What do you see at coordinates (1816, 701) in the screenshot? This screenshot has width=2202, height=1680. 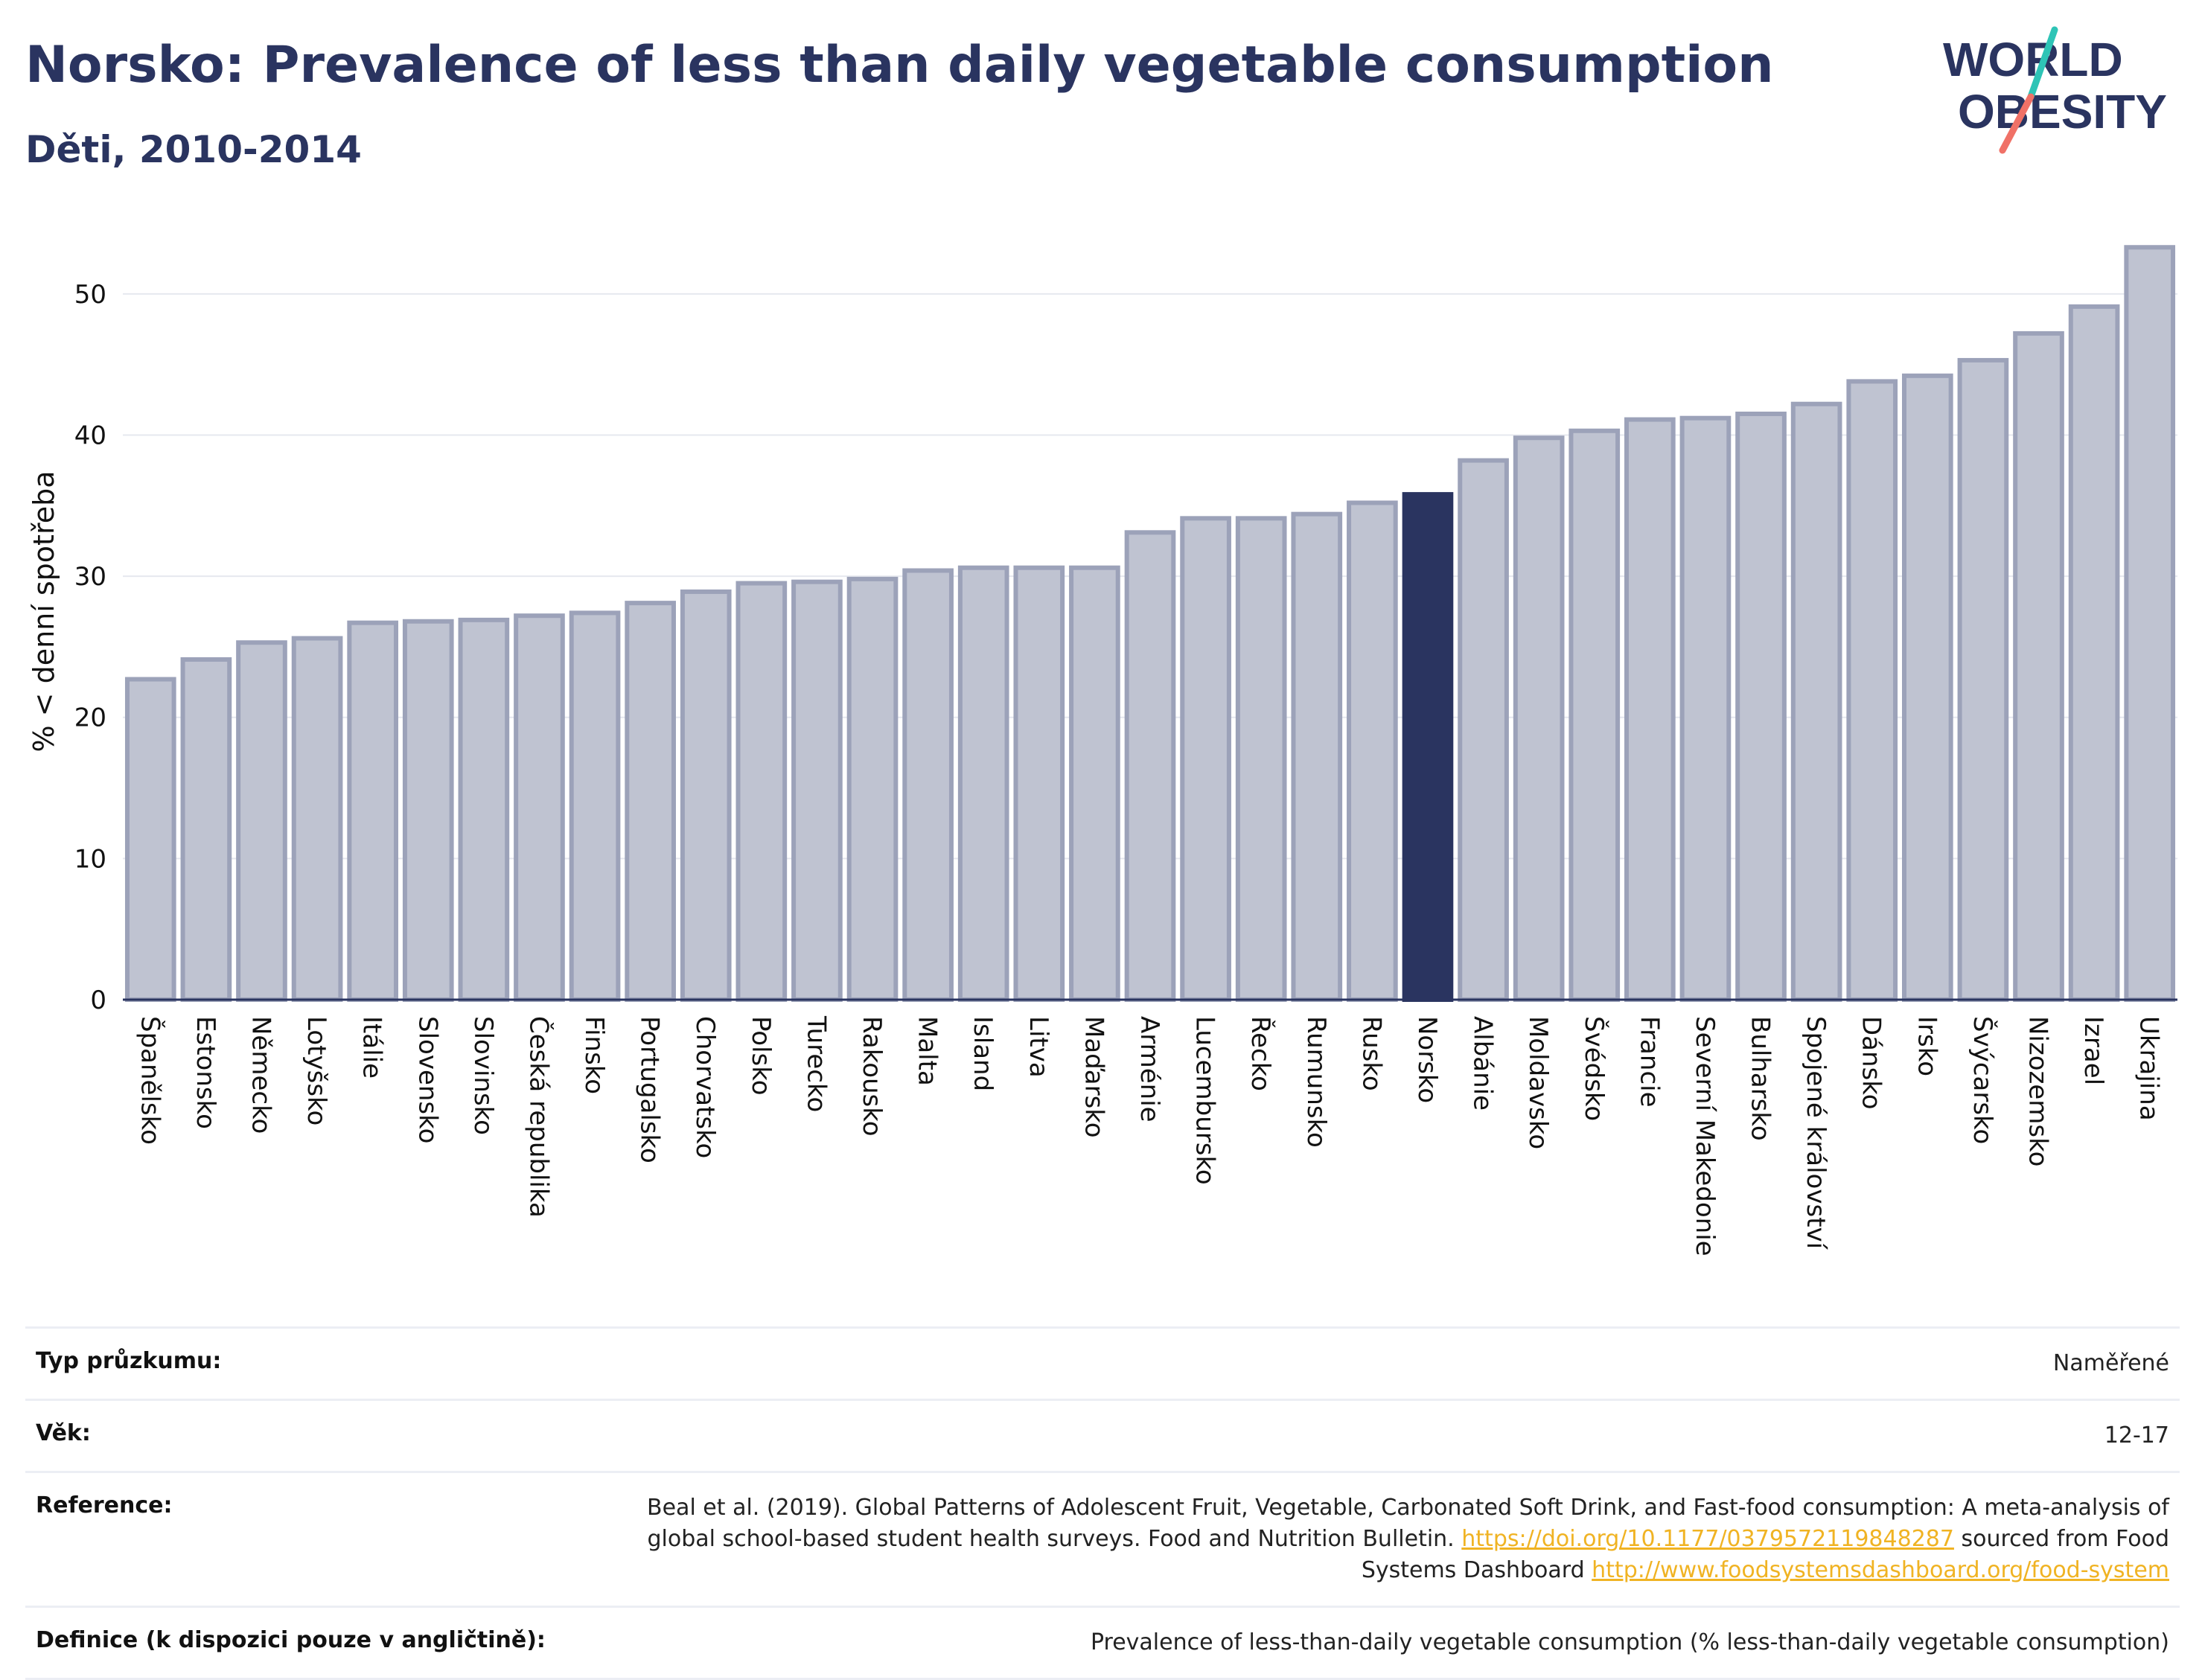 I see `bar-Spojené království` at bounding box center [1816, 701].